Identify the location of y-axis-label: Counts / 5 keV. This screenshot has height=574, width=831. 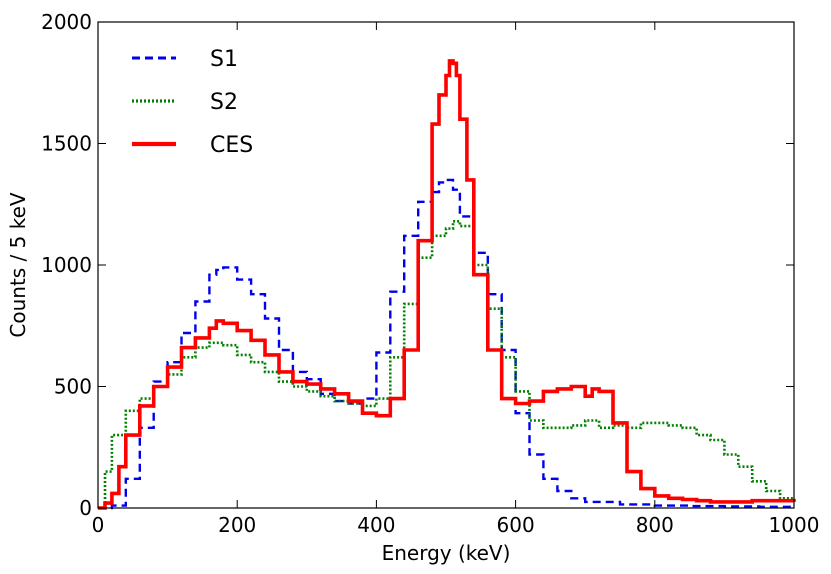
(18, 265).